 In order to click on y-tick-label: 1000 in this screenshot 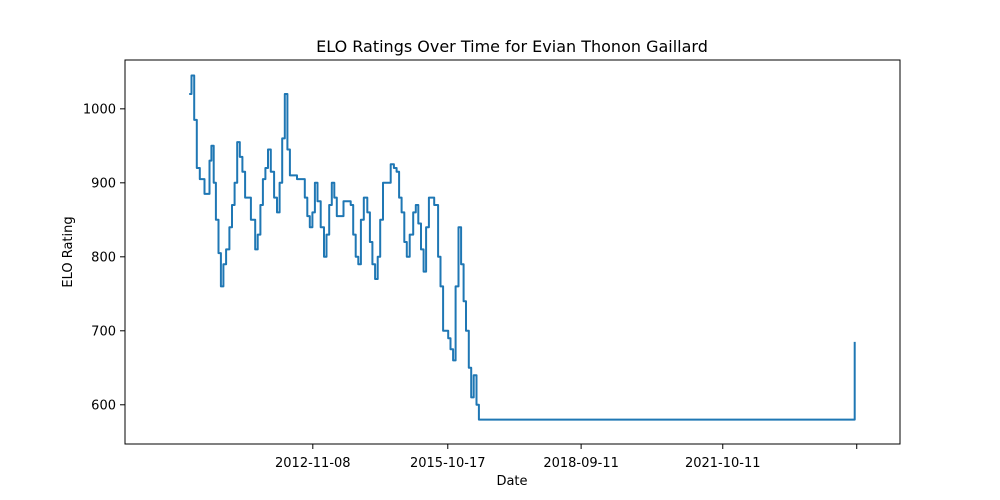, I will do `click(99, 109)`.